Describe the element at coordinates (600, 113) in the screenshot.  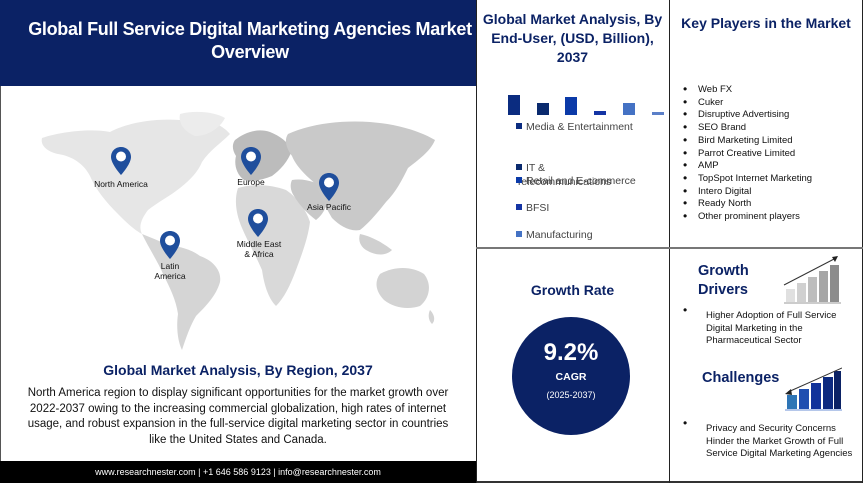
I see `bar-bfsi` at that location.